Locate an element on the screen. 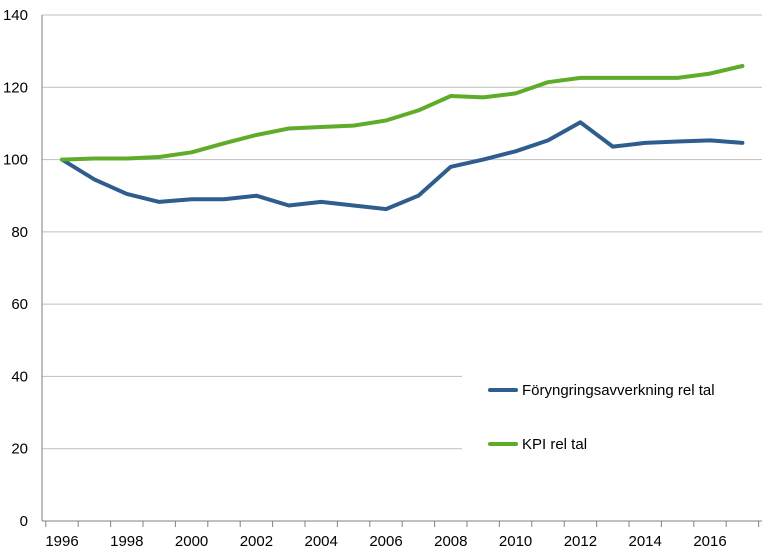 This screenshot has height=550, width=768. x-tick-label: 2006 is located at coordinates (385, 541).